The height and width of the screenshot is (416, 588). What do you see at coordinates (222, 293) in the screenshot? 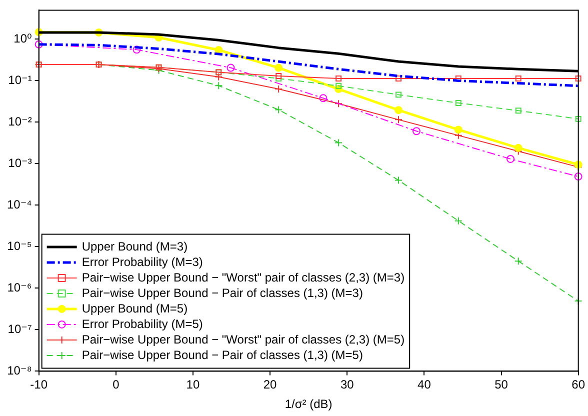
I see `legend-label: Pair−wise Upper Bound − Pair of classes (1,3) (M=3)` at bounding box center [222, 293].